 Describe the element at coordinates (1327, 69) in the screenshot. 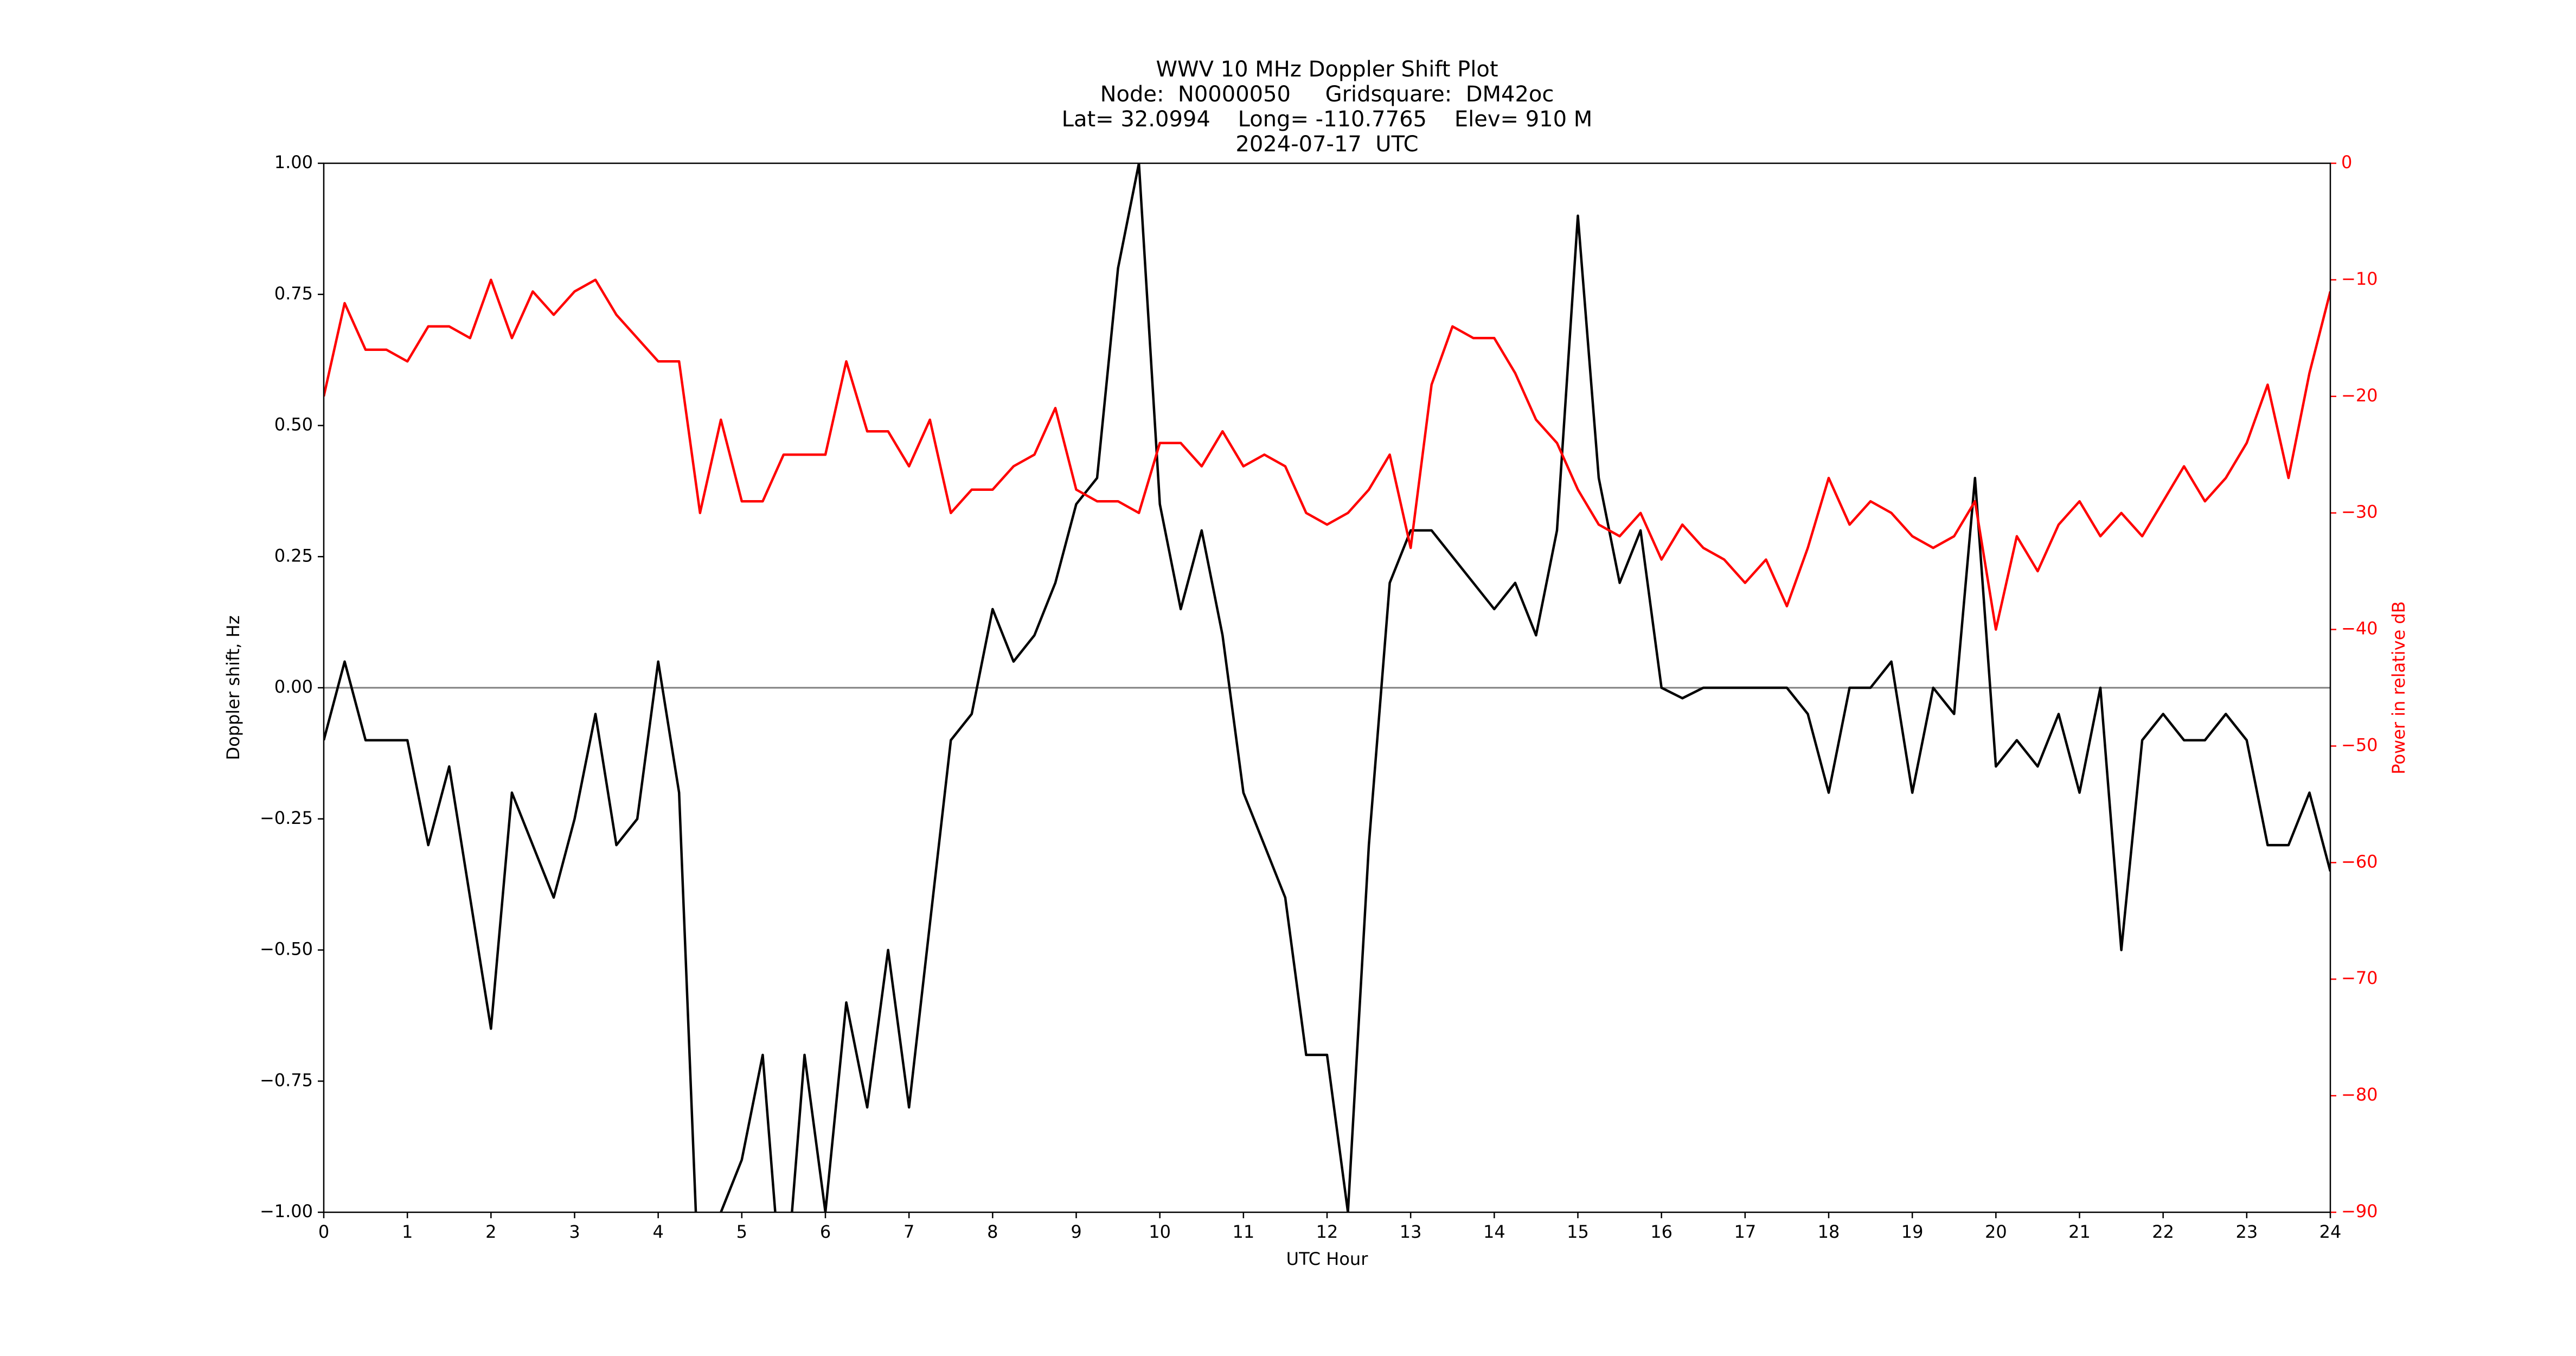

I see `title-line: WWV 10 MHz Doppler Shift Plot` at that location.